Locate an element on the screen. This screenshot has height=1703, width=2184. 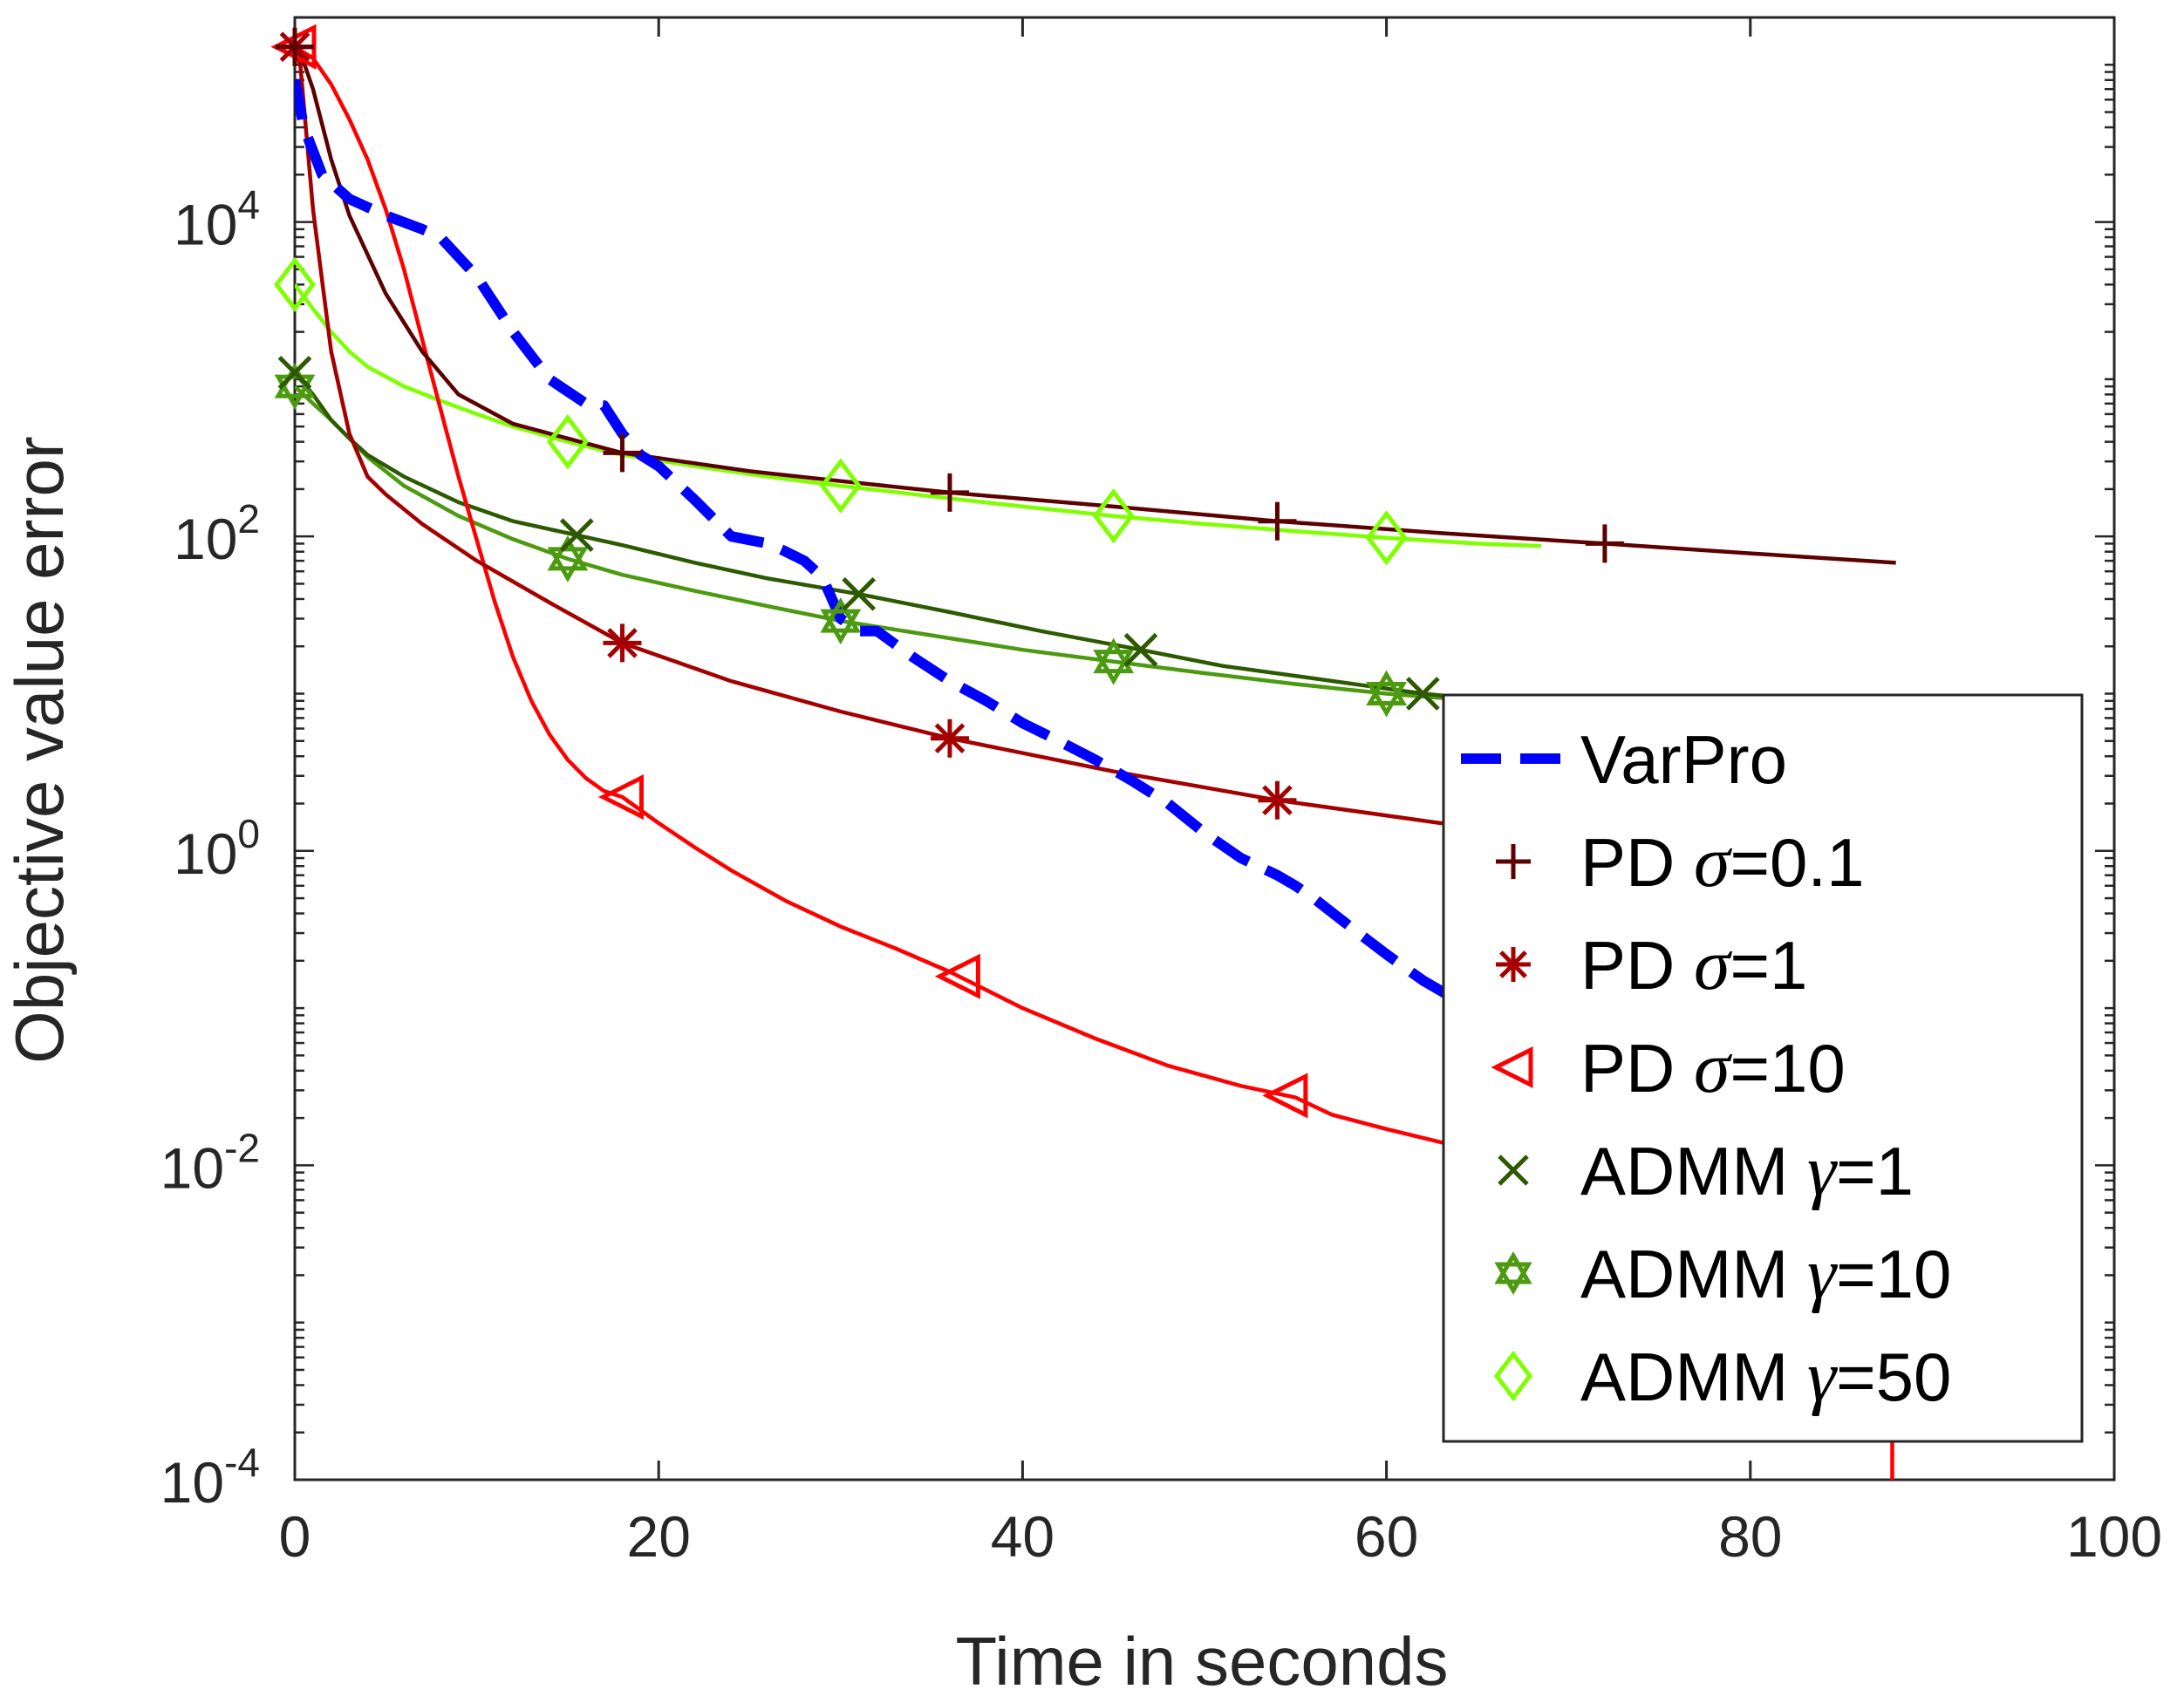
y-tick-label: 10⁰ is located at coordinates (217, 848).